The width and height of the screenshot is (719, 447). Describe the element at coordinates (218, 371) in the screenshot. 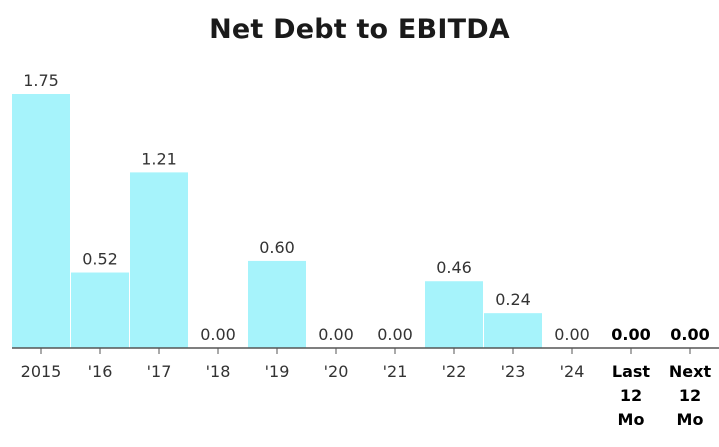

I see `tick-label-3: '18` at that location.